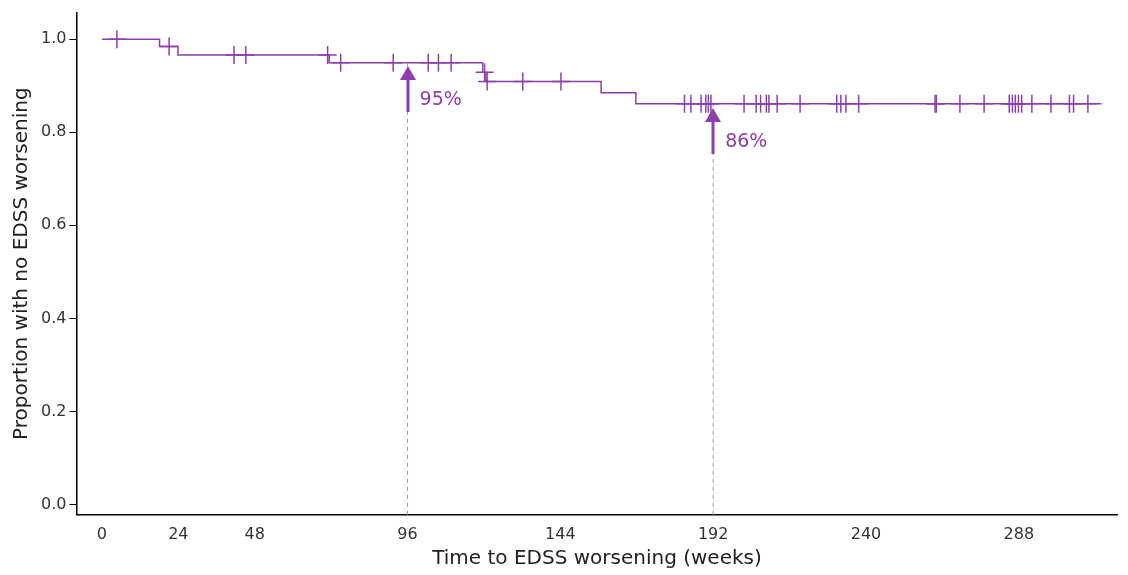 The height and width of the screenshot is (575, 1128). I want to click on y-tick-label: 0.0, so click(53, 503).